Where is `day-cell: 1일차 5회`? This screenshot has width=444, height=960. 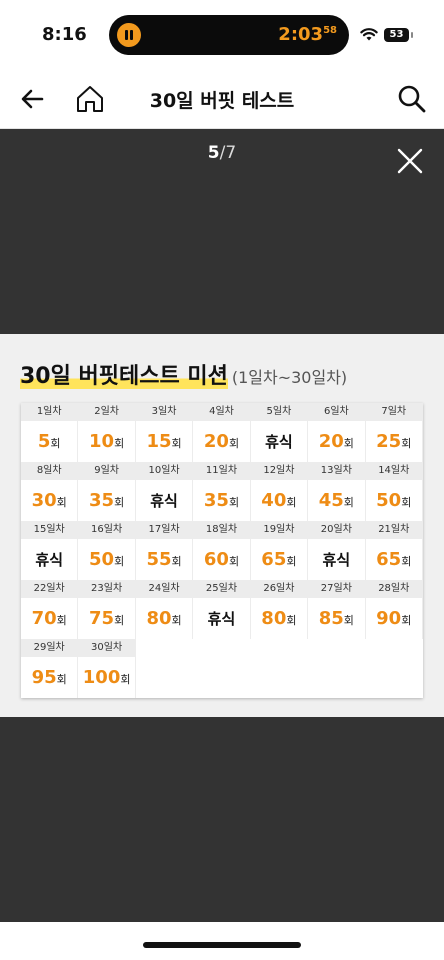 day-cell: 1일차 5회 is located at coordinates (50, 432).